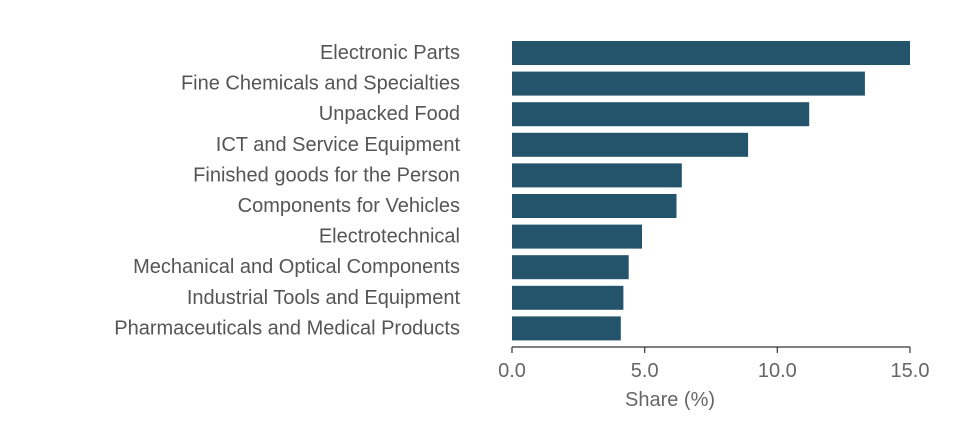 The width and height of the screenshot is (964, 431). What do you see at coordinates (568, 297) in the screenshot?
I see `bar-industrial-tools-and-equipment` at bounding box center [568, 297].